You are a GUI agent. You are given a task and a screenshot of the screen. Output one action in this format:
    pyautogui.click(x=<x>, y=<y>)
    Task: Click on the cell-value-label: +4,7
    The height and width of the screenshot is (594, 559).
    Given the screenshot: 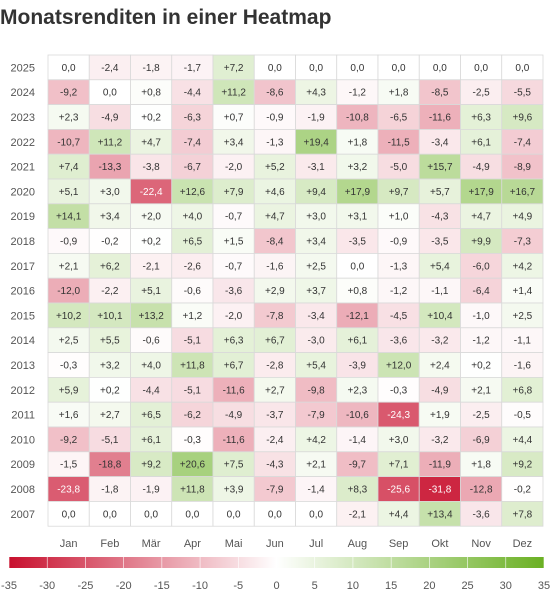 What is the action you would take?
    pyautogui.click(x=275, y=217)
    